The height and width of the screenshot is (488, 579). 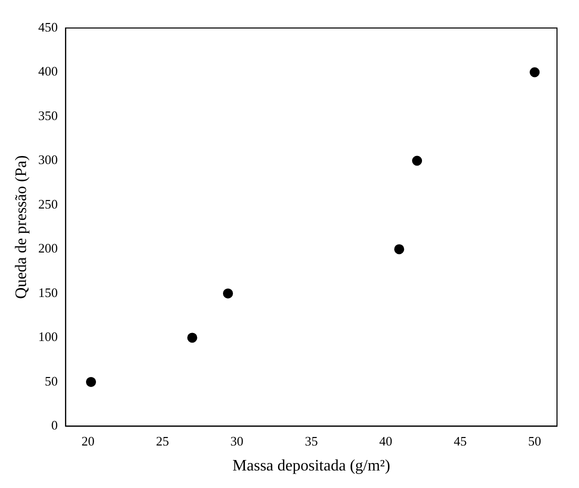 What do you see at coordinates (48, 26) in the screenshot?
I see `y-tick-label: 450` at bounding box center [48, 26].